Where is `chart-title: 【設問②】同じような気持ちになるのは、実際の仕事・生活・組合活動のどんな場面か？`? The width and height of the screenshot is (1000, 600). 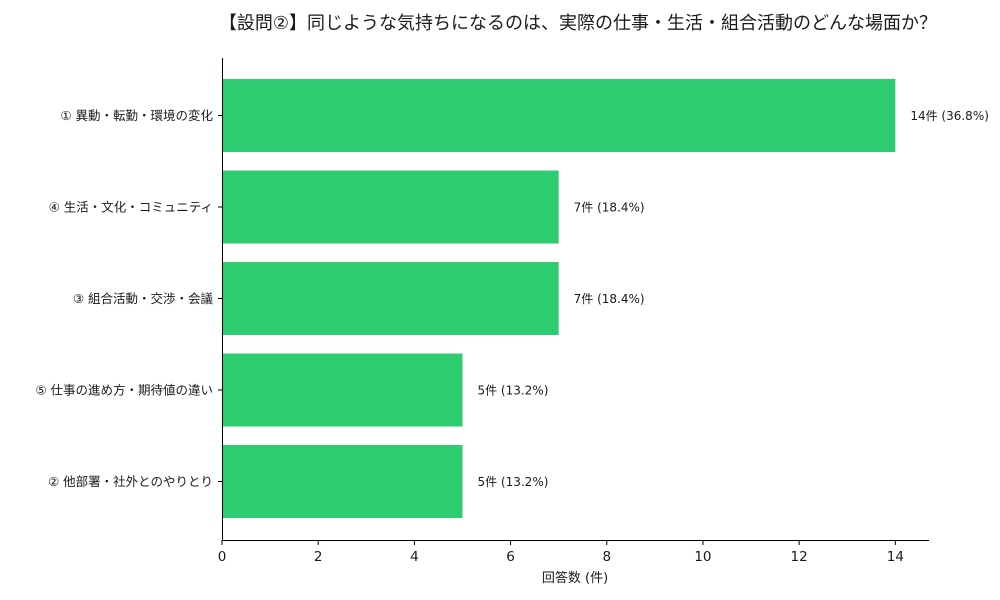
chart-title: 【設問②】同じような気持ちになるのは、実際の仕事・生活・組合活動のどんな場面か？ is located at coordinates (578, 23).